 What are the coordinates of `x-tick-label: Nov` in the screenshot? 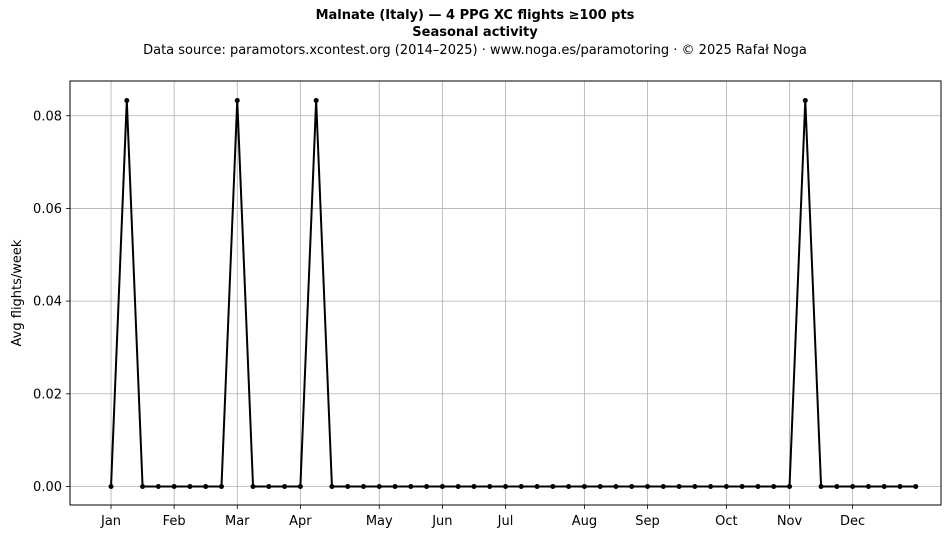 It's located at (790, 521).